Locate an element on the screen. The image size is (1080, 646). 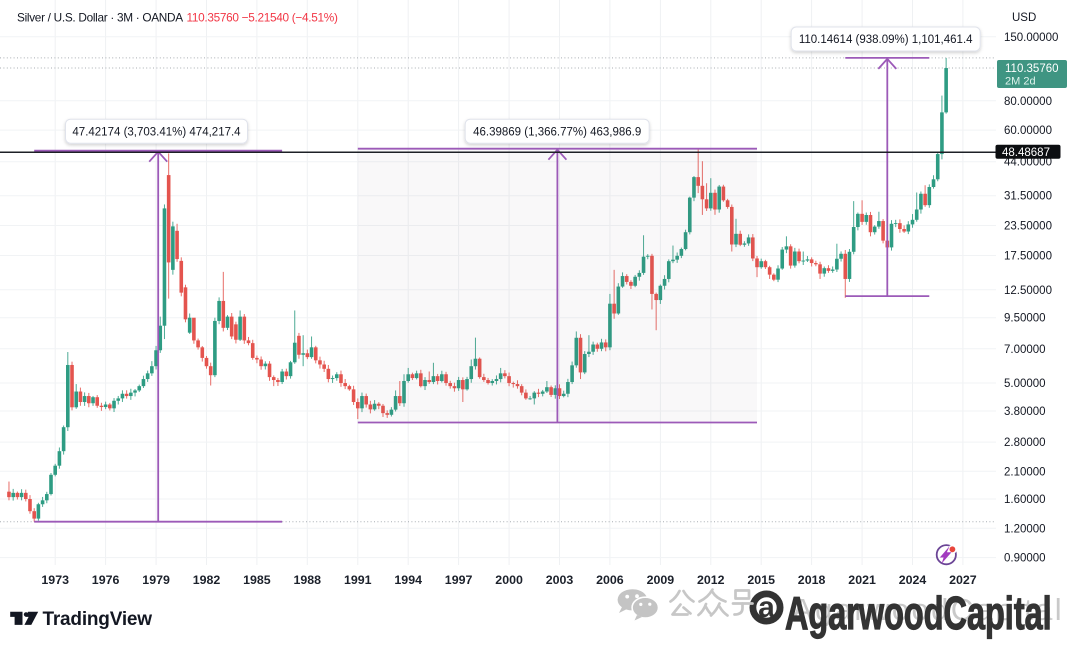
svg-text: 7.00000 is located at coordinates (1025, 350).